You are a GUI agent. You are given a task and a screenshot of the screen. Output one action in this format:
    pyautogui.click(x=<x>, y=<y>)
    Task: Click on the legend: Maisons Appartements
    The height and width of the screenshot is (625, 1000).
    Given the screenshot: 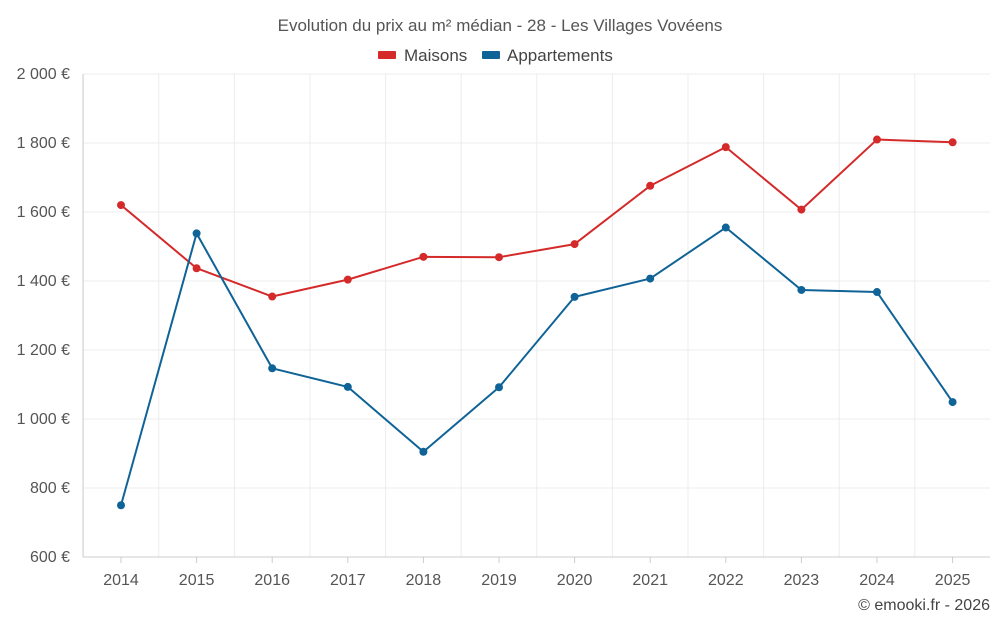 What is the action you would take?
    pyautogui.click(x=495, y=55)
    